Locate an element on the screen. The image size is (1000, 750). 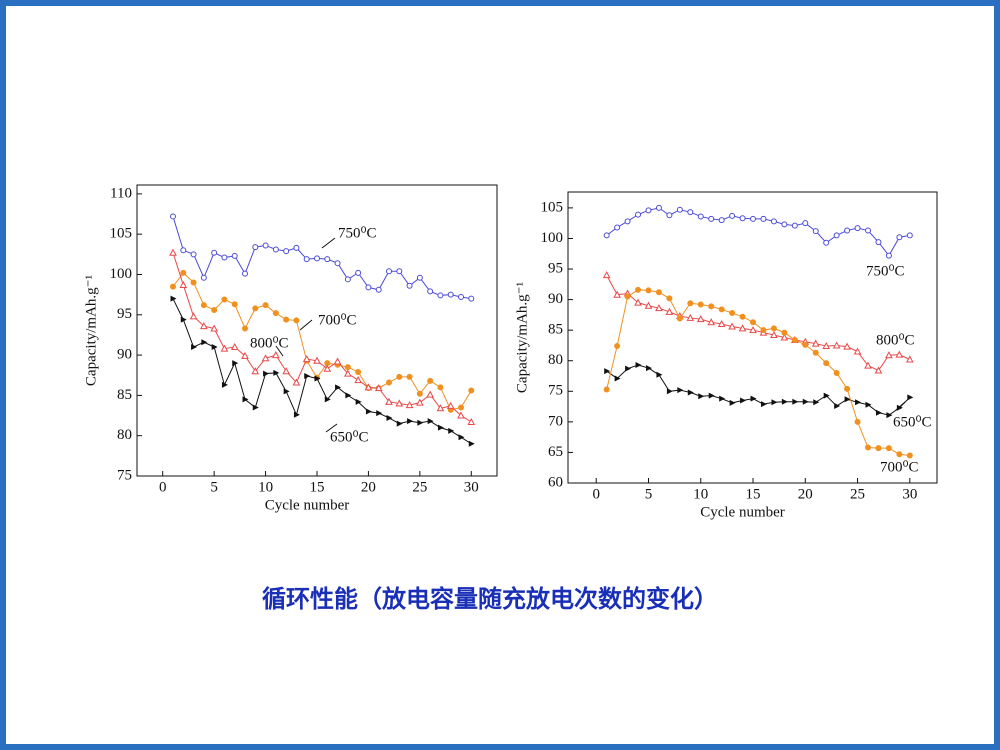
x-tick-label: 15 is located at coordinates (753, 494).